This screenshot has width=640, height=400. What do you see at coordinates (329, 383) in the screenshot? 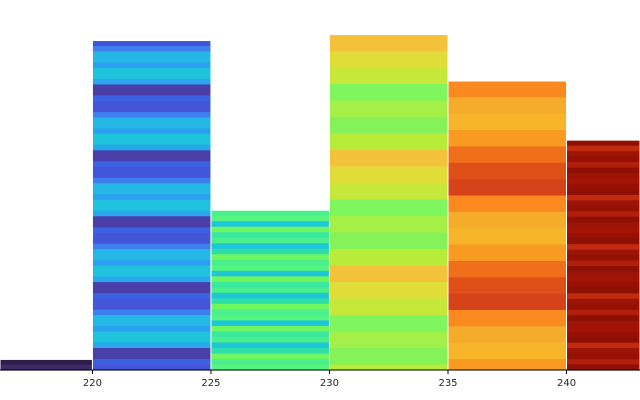
I see `x-tick-label: 230` at bounding box center [329, 383].